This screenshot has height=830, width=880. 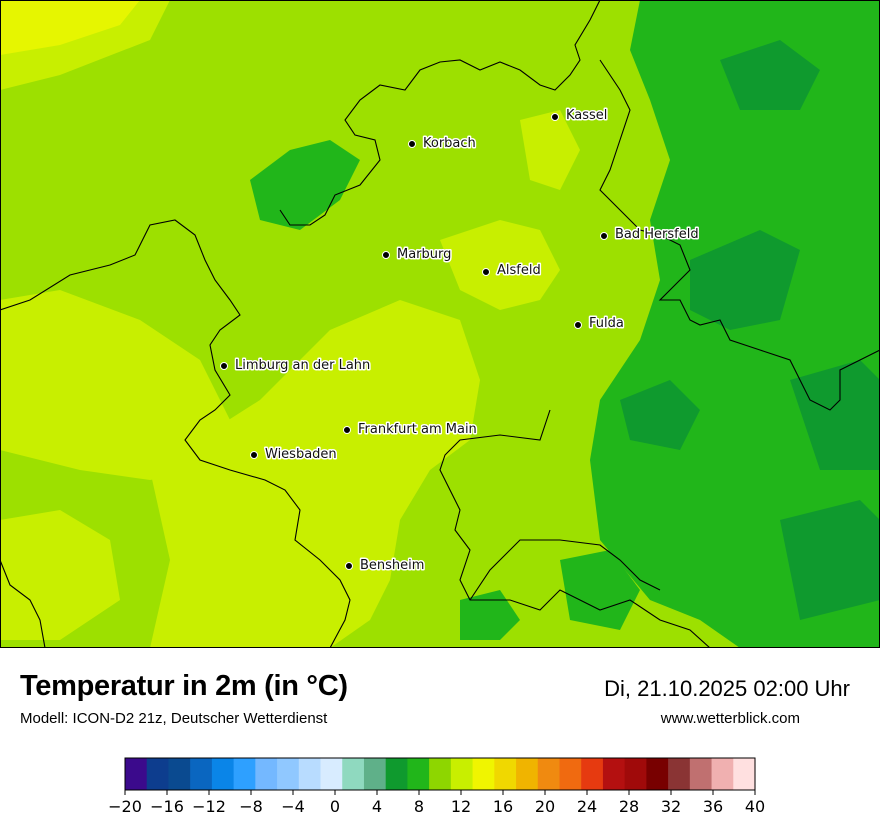 I want to click on city-label: Limburg an der Lahn, so click(x=302, y=365).